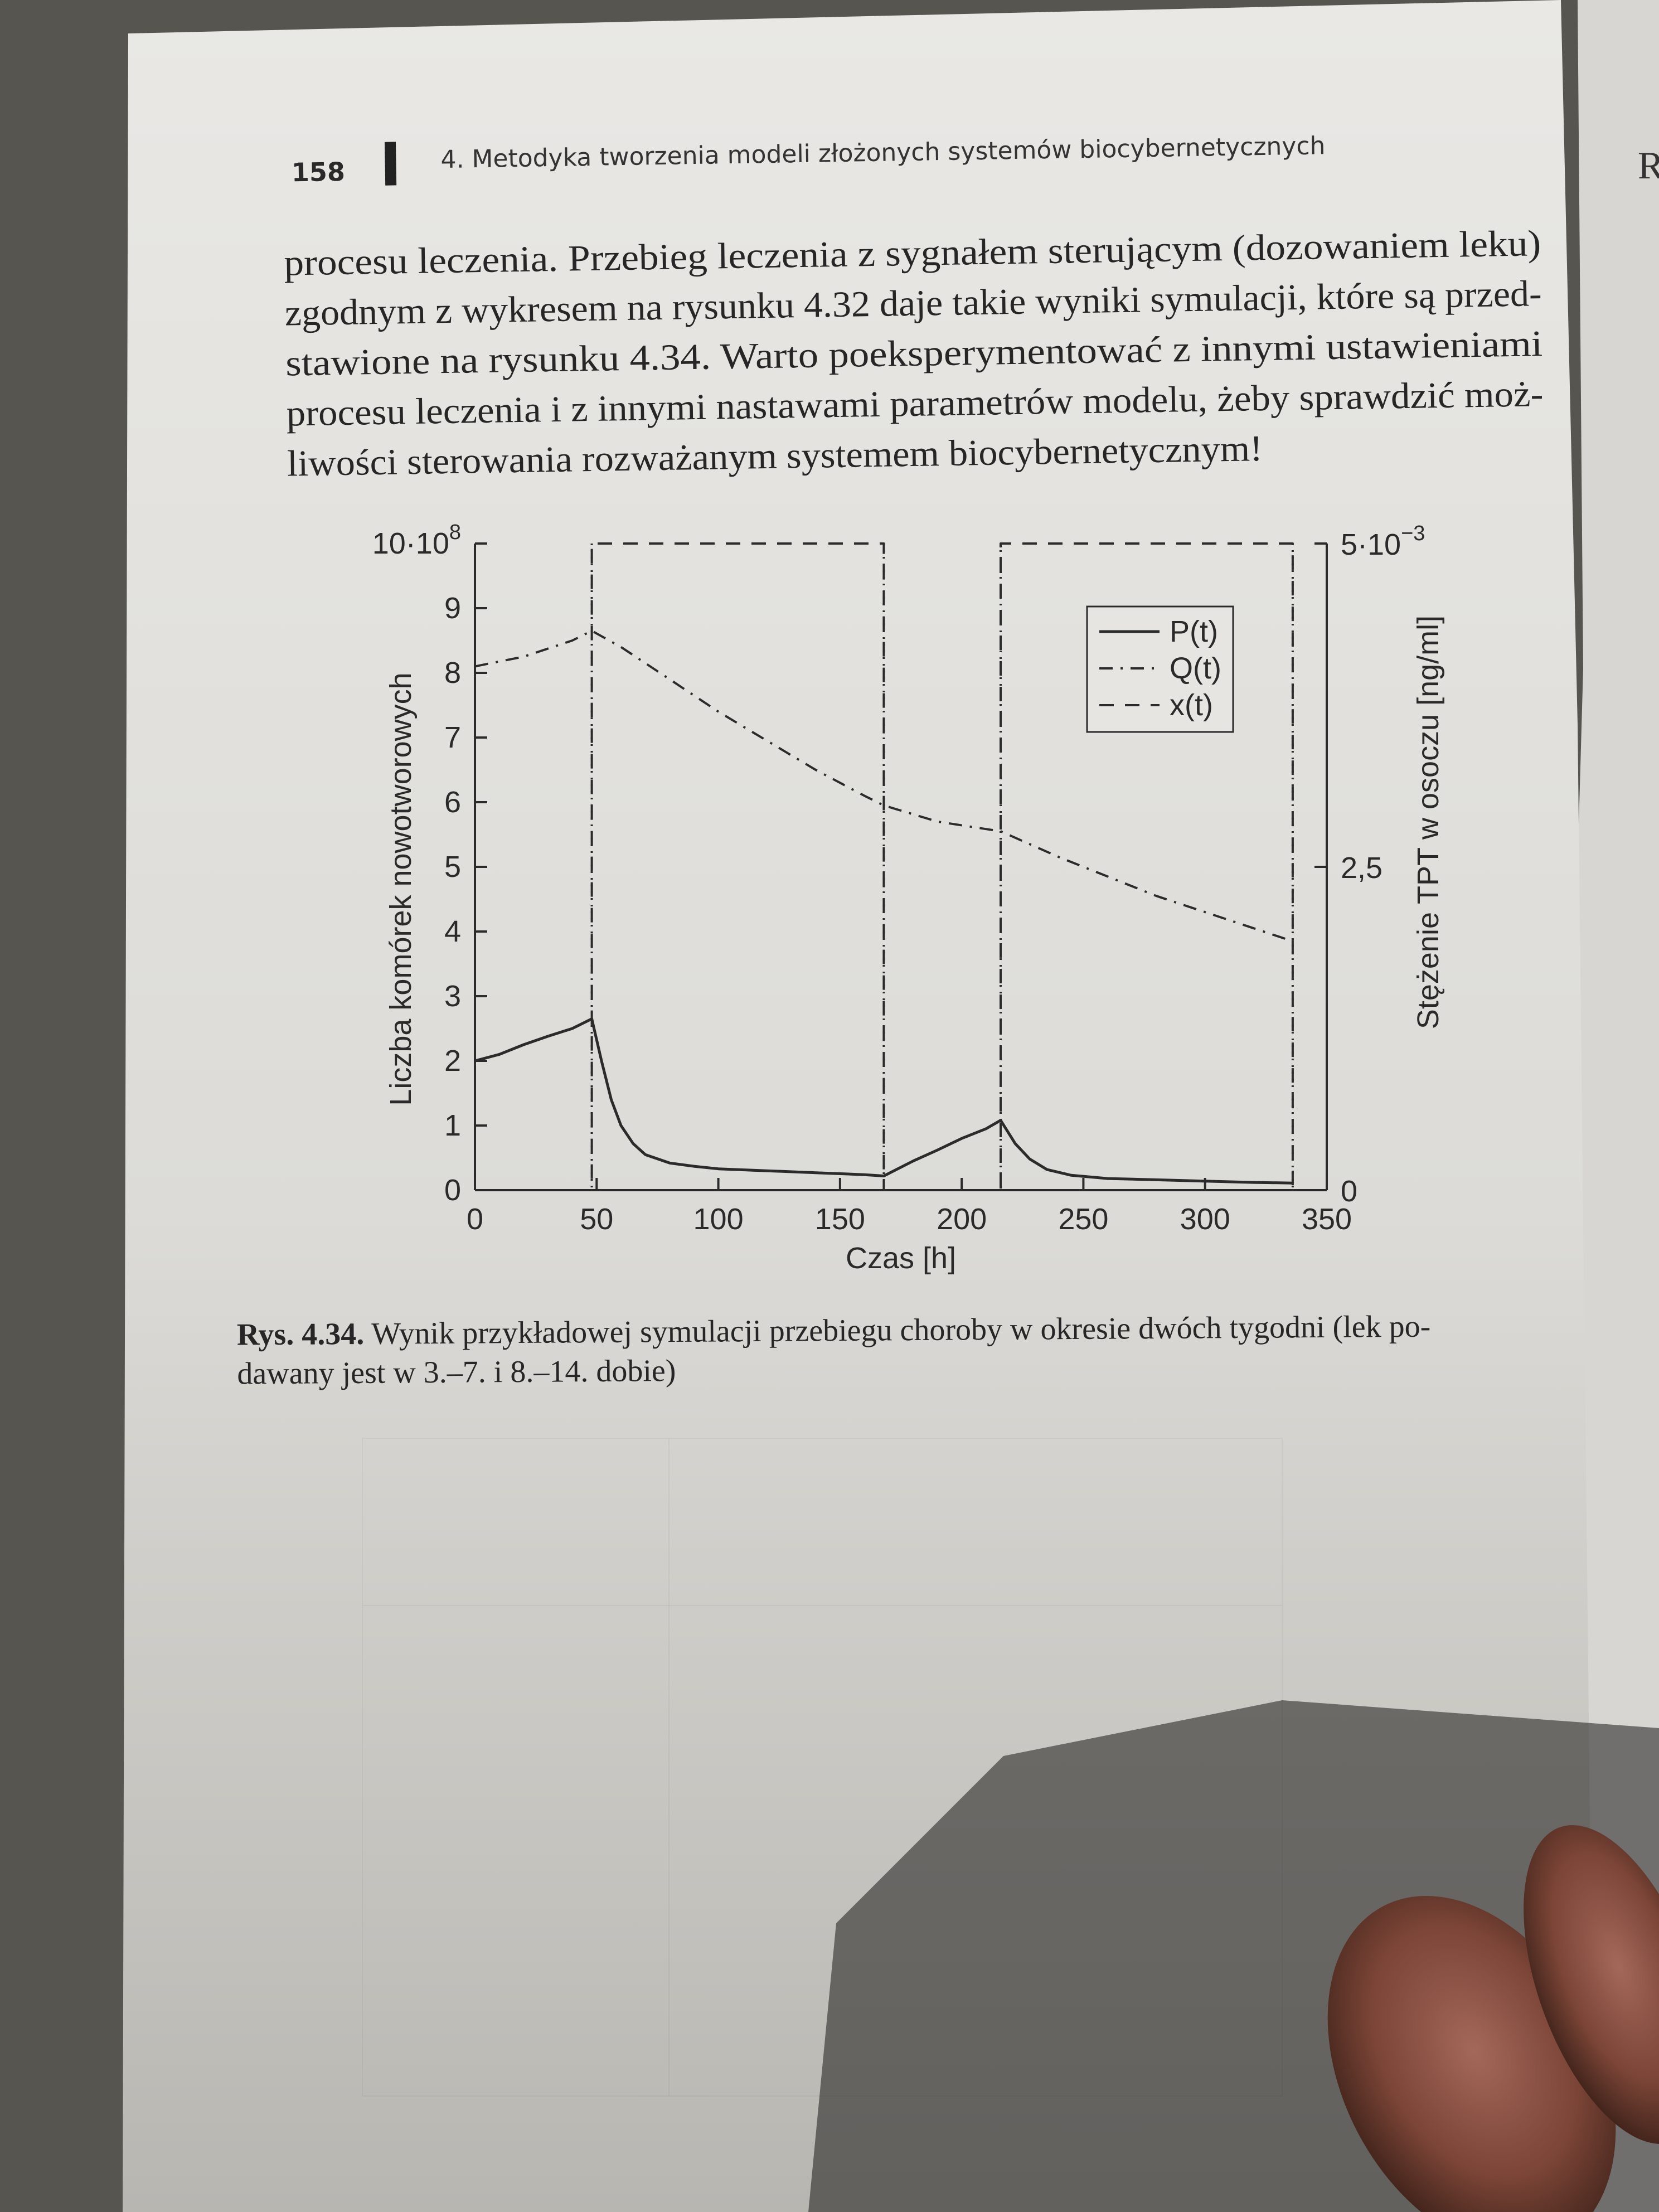 The image size is (1659, 2212). What do you see at coordinates (901, 1258) in the screenshot?
I see `x-axis-label: Czas [h]` at bounding box center [901, 1258].